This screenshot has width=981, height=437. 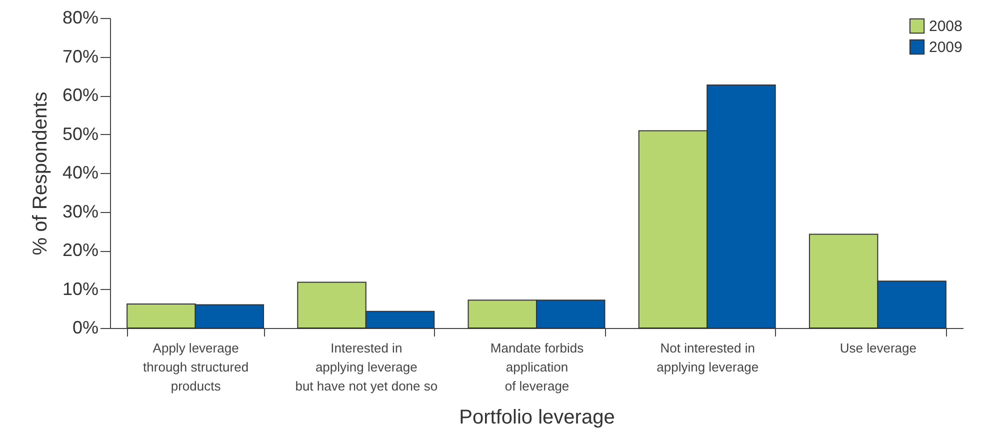 I want to click on y-tick-label: 0%, so click(x=85, y=328).